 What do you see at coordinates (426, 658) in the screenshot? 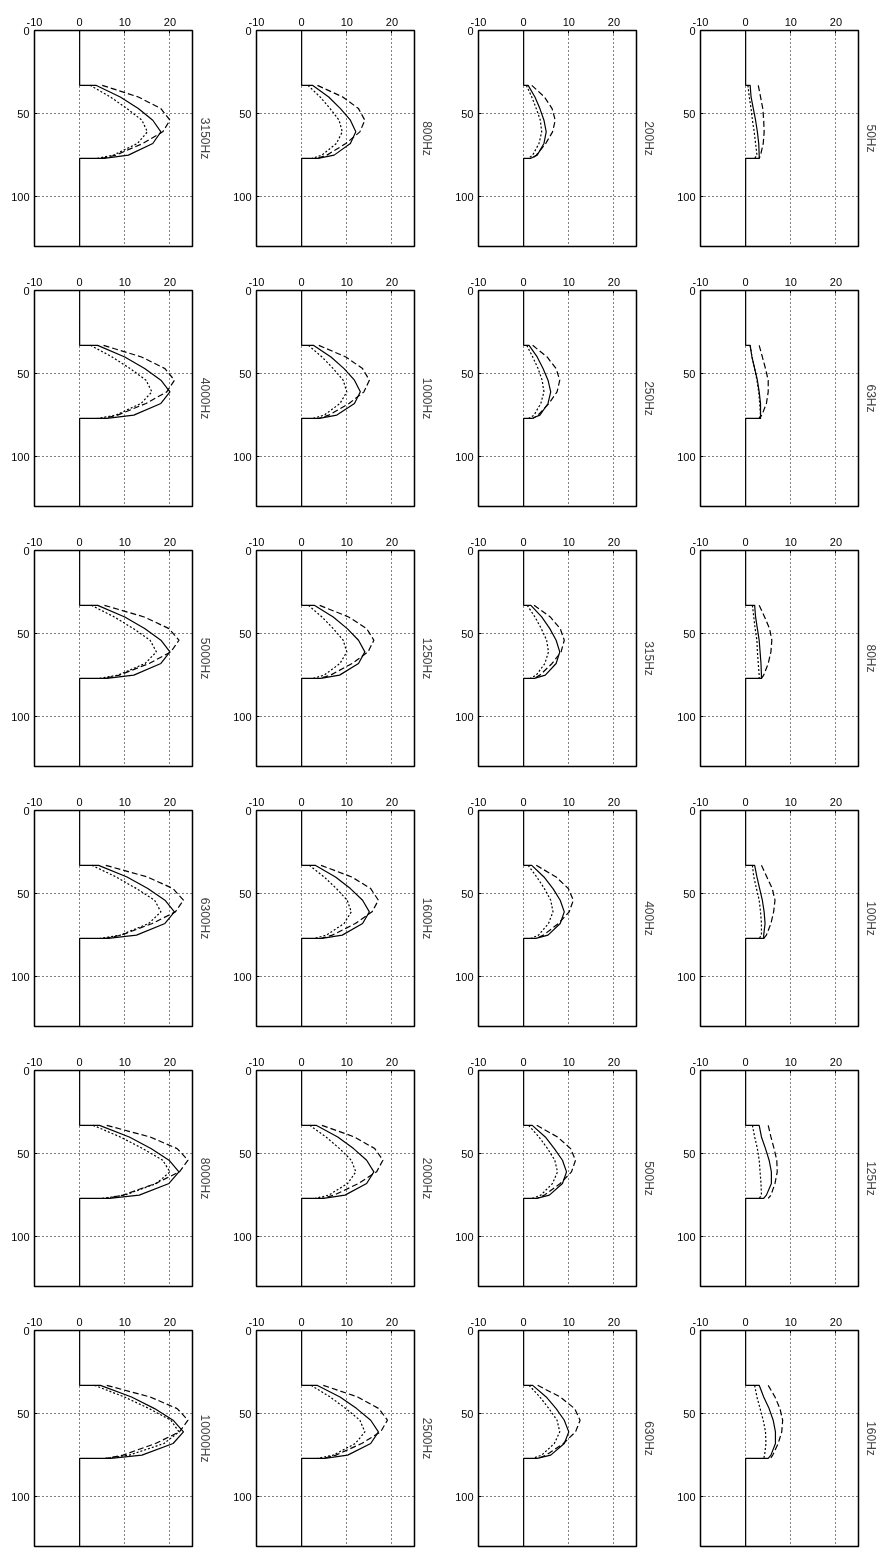
I see `text: 1250Hz` at bounding box center [426, 658].